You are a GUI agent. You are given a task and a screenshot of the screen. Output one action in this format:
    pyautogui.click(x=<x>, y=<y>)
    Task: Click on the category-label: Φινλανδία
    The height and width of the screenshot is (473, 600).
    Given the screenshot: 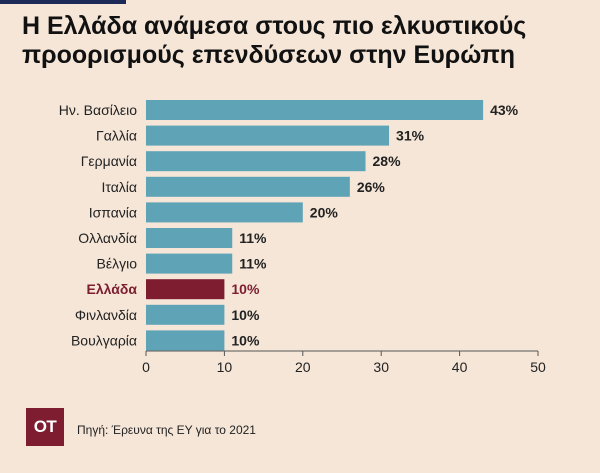 What is the action you would take?
    pyautogui.click(x=106, y=315)
    